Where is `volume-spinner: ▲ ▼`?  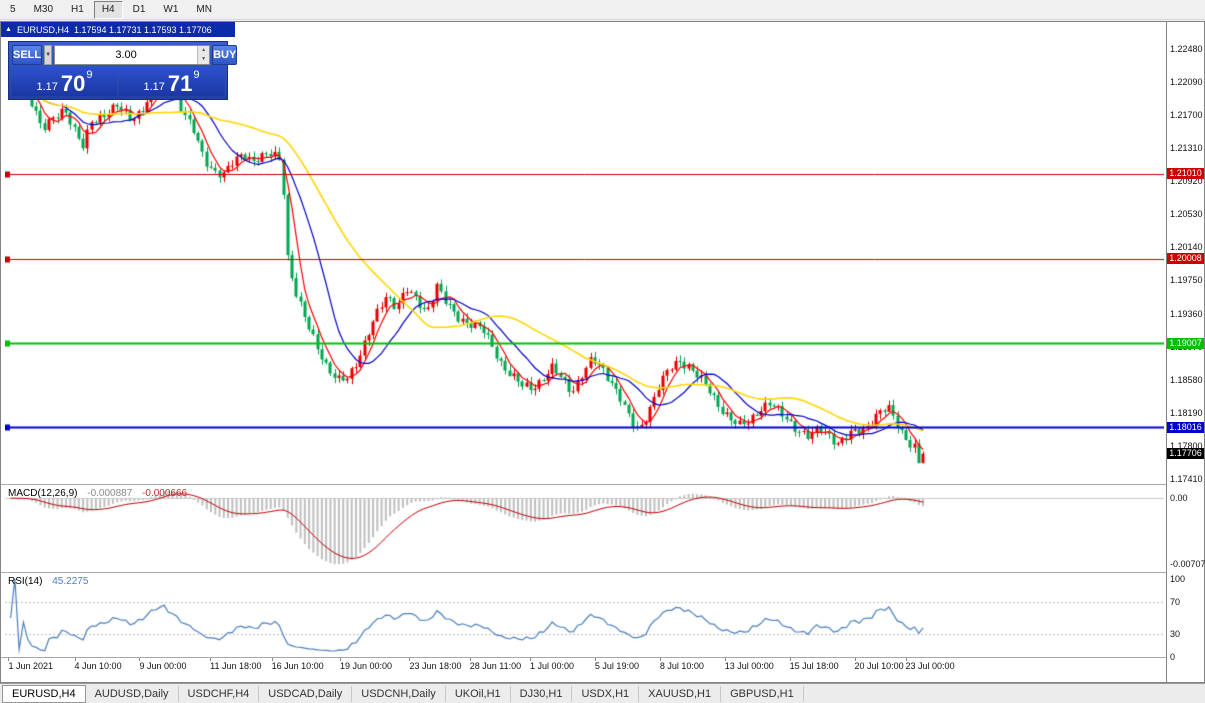 volume-spinner: ▲ ▼ is located at coordinates (132, 55).